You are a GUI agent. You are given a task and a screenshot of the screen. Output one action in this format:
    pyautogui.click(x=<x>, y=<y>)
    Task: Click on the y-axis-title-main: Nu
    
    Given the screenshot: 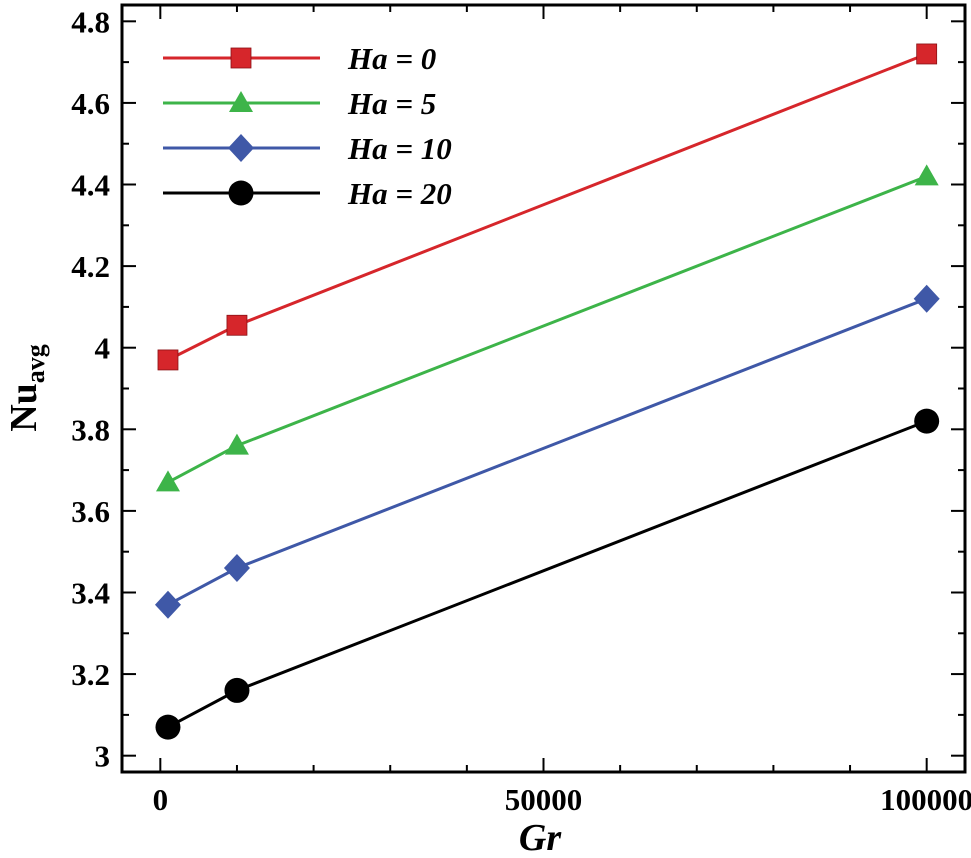 What is the action you would take?
    pyautogui.click(x=24, y=407)
    